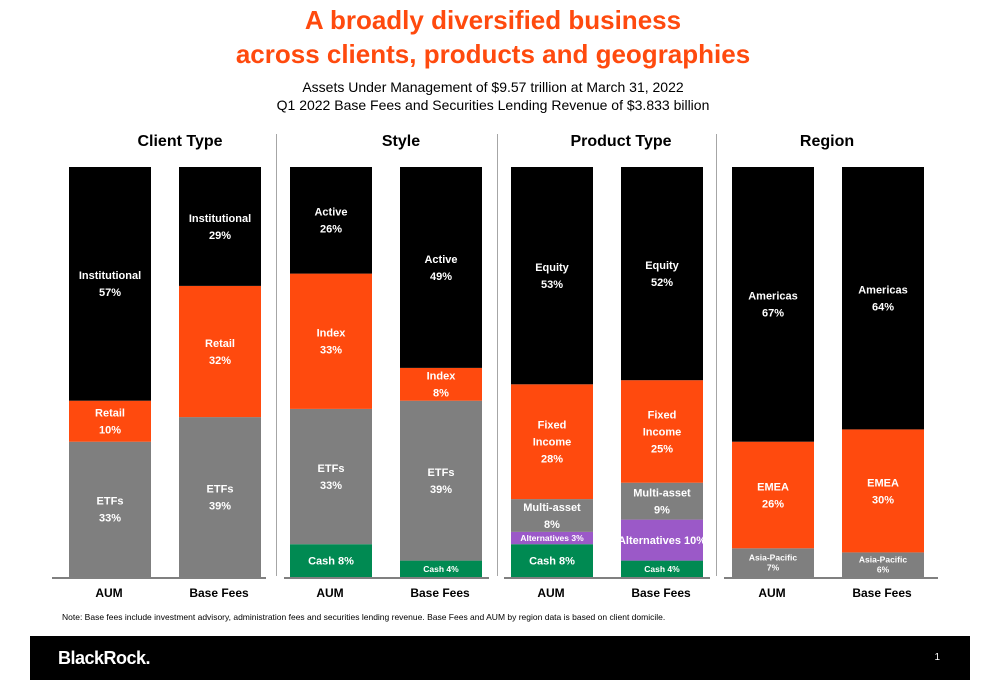 This screenshot has height=685, width=986. I want to click on main-title-line2: across clients, products and geographies, so click(493, 54).